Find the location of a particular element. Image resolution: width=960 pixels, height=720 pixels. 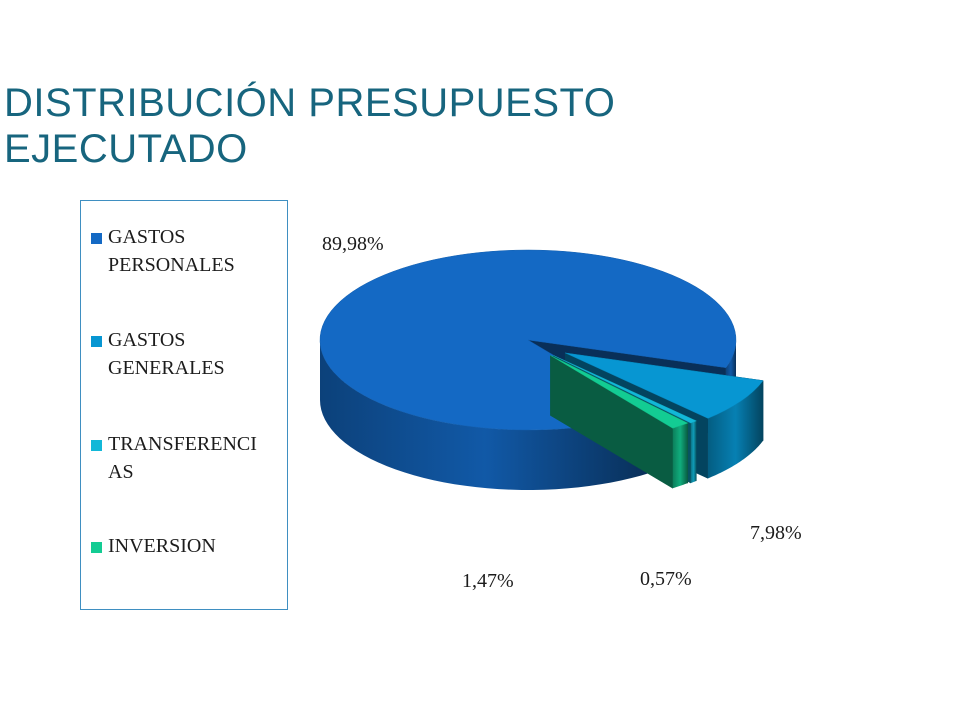

pie-slice-inversion is located at coordinates (619, 422).